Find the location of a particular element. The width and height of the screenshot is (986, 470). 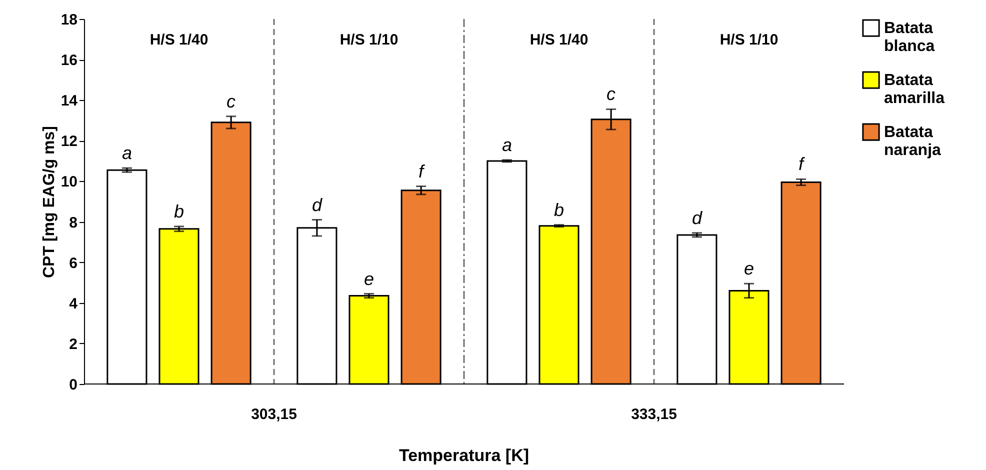

x-axis-title: Temperatura [K] is located at coordinates (464, 455).